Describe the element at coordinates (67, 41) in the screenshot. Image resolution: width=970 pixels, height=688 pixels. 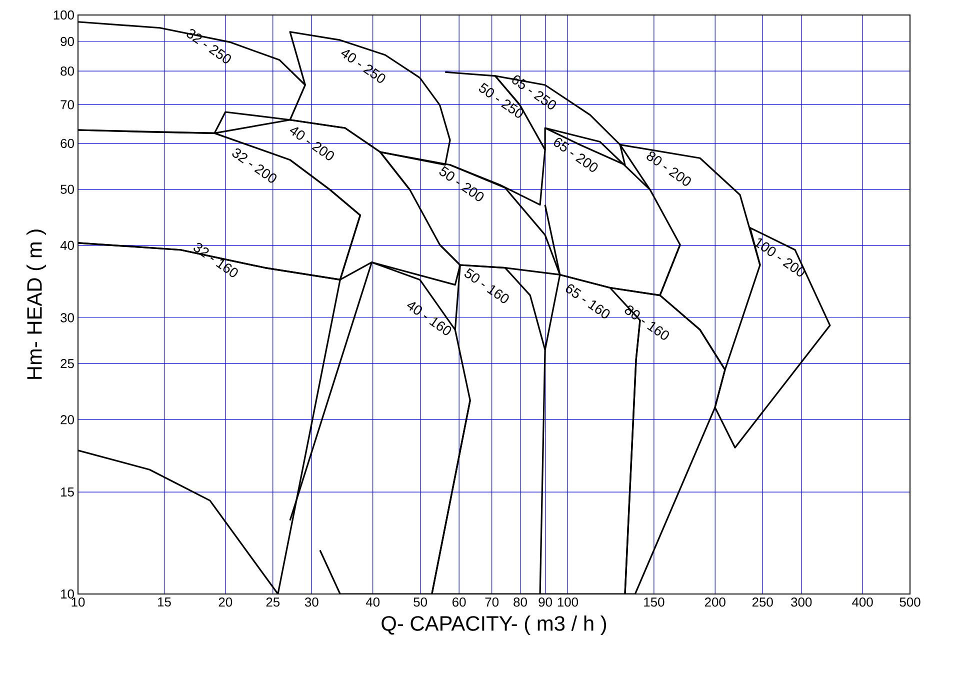
I see `y-tick-label: 90` at that location.